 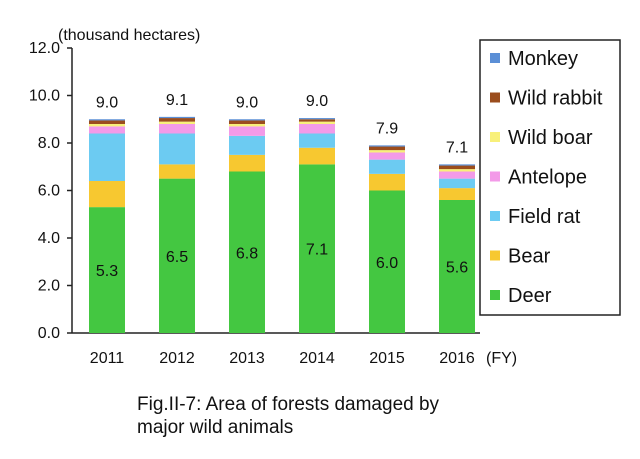 I want to click on bar-segment-antelope-2016, so click(x=457, y=175).